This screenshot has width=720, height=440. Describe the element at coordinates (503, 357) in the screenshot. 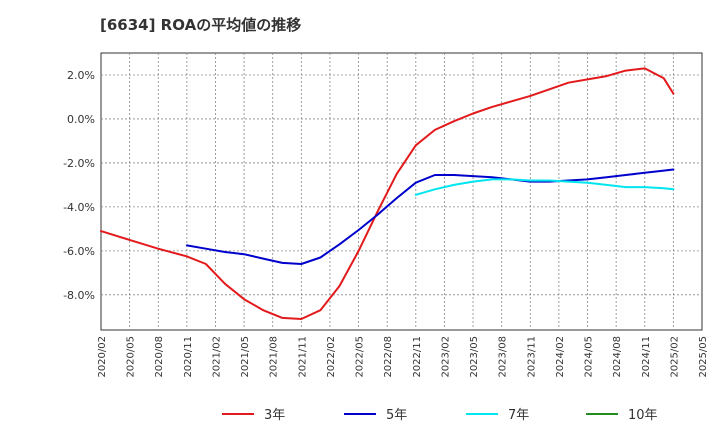

I see `x-tick-label: 2023/08` at that location.